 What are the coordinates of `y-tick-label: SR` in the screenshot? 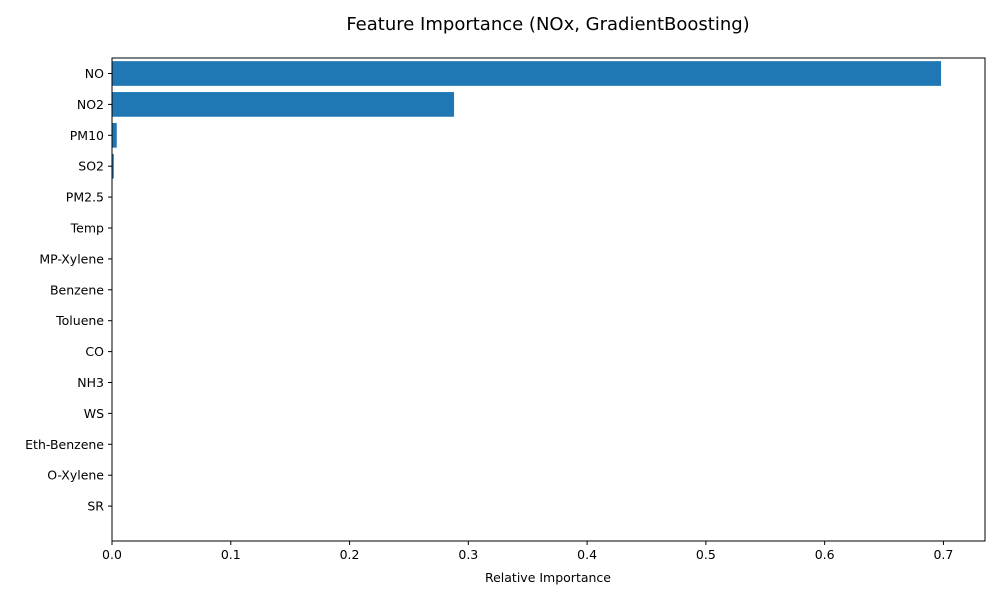 It's located at (95, 506).